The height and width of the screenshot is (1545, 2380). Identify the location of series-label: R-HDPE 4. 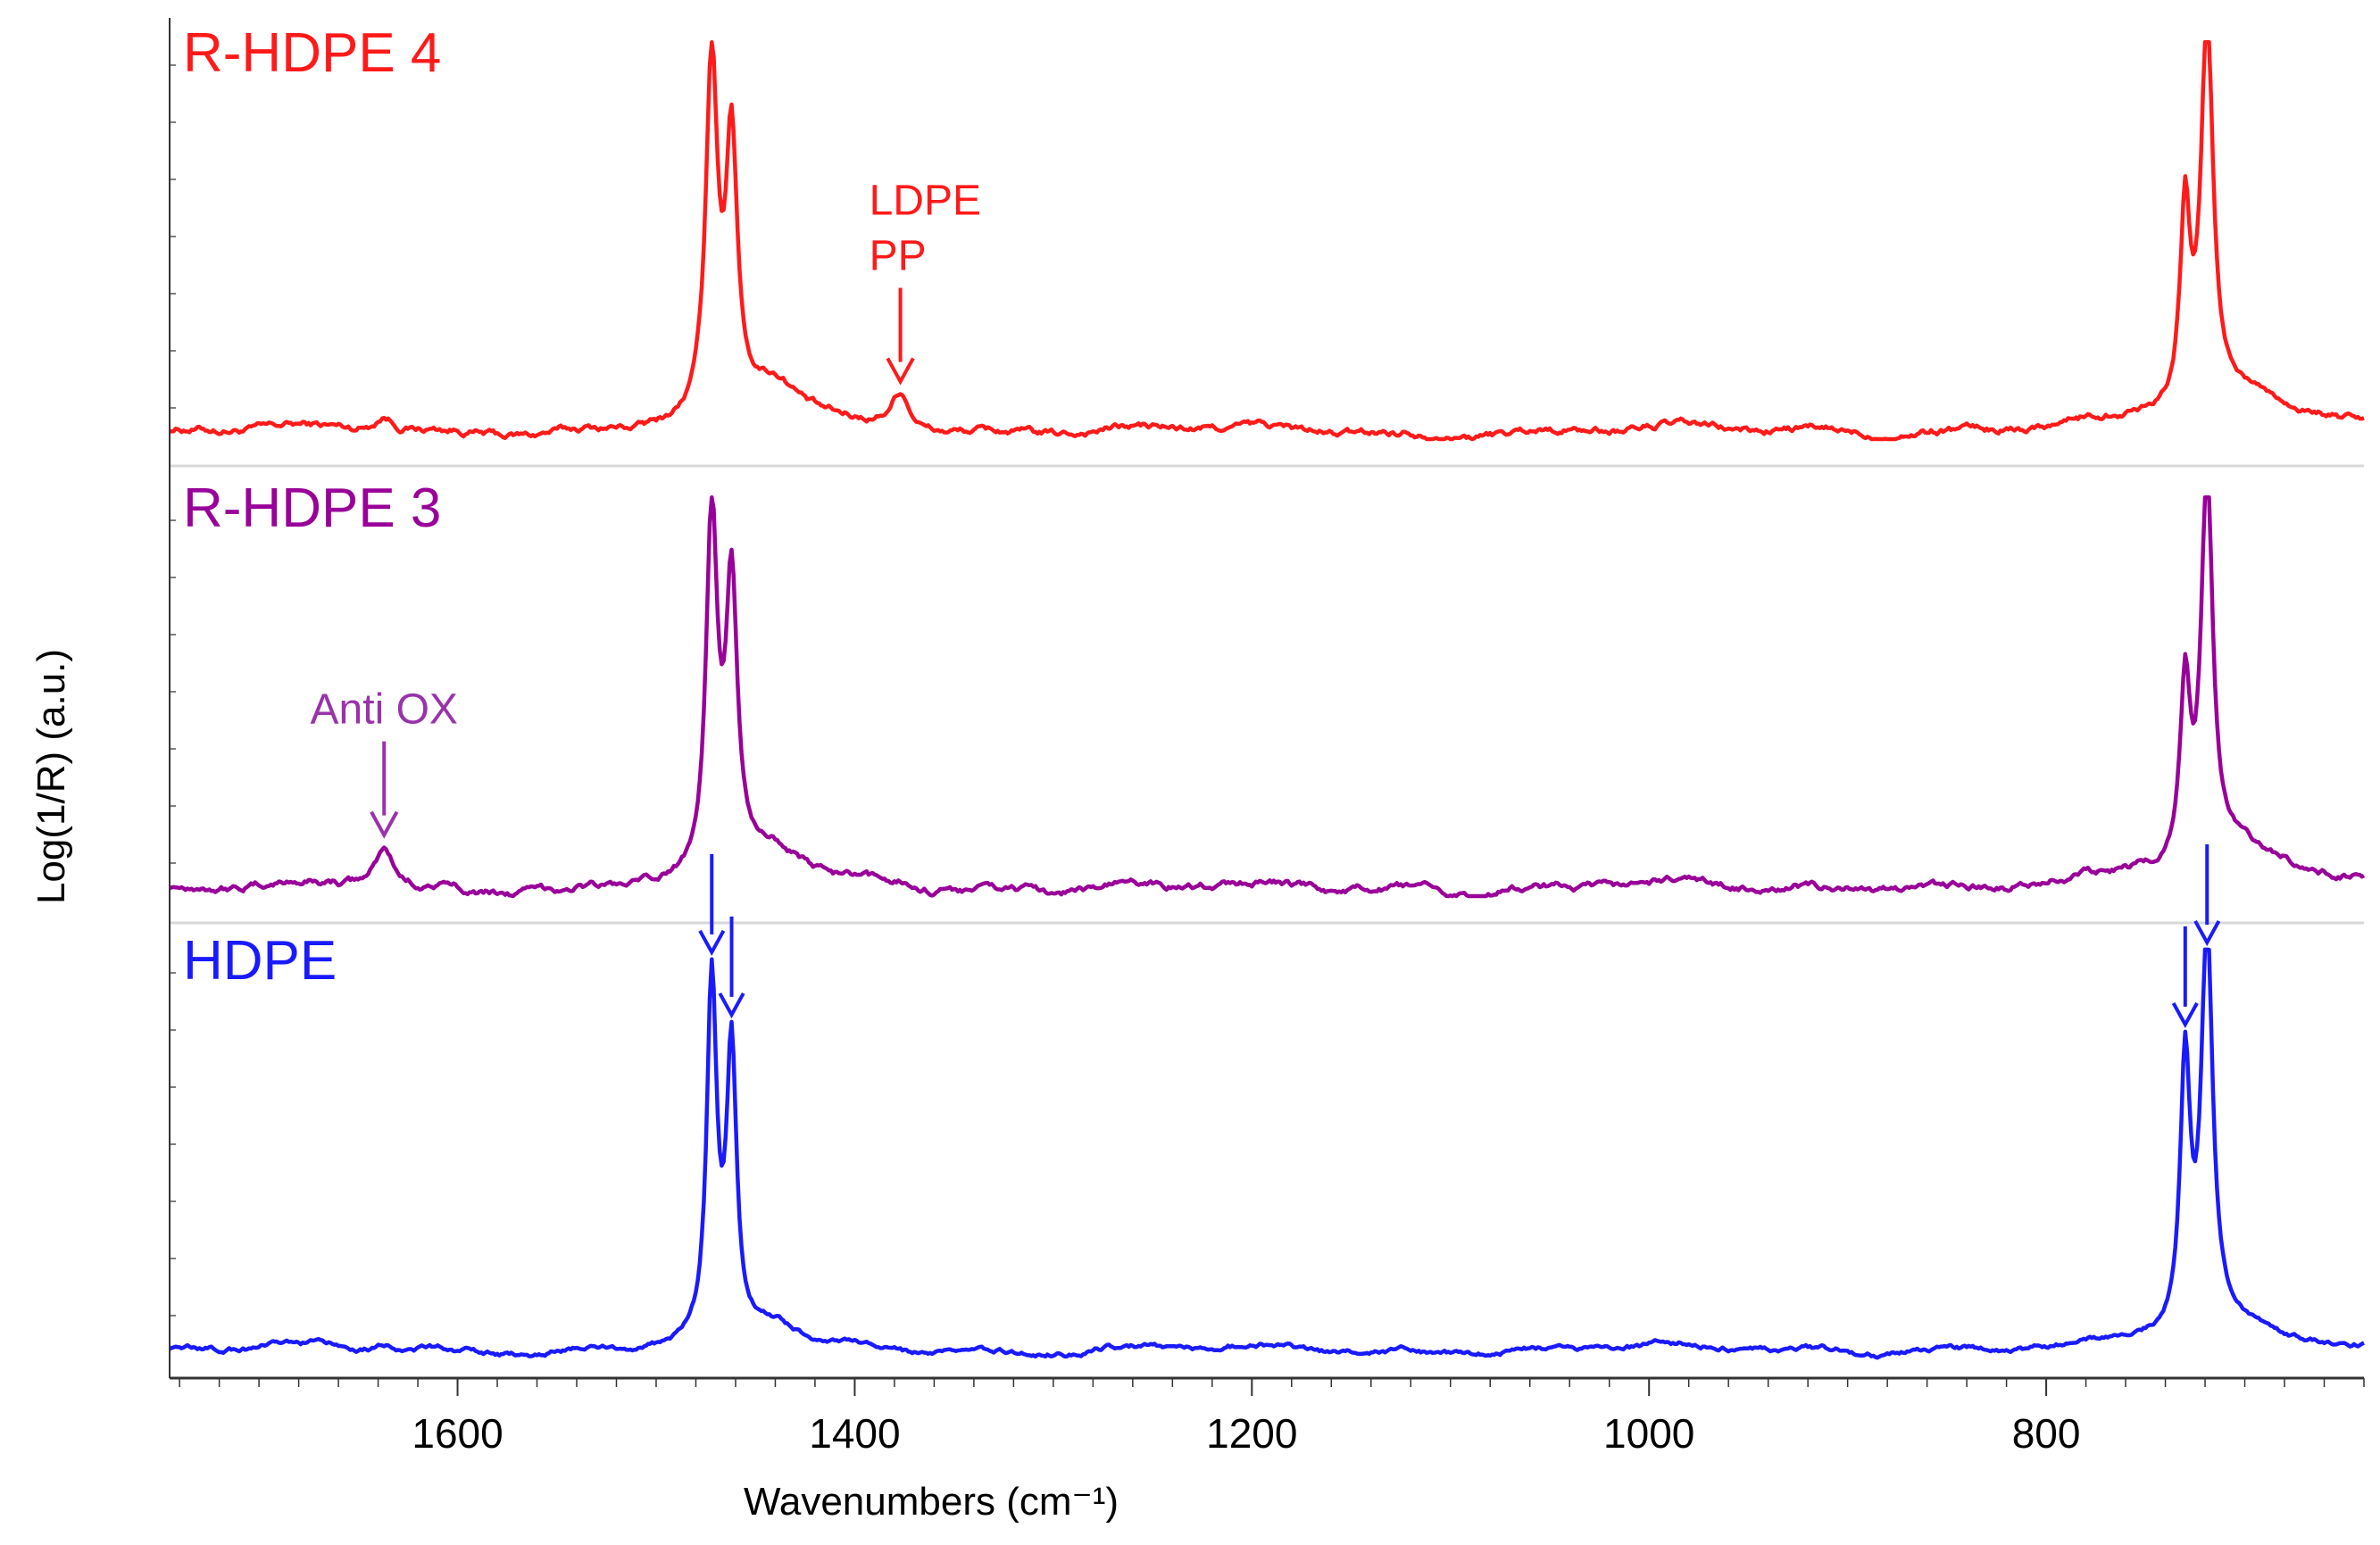
(312, 53).